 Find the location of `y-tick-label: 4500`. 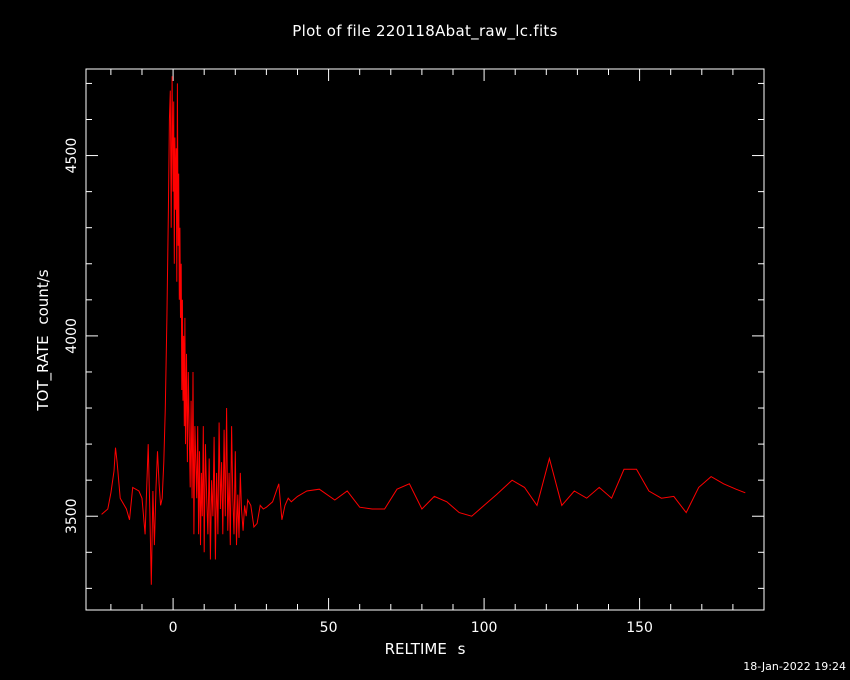

y-tick-label: 4500 is located at coordinates (72, 156).